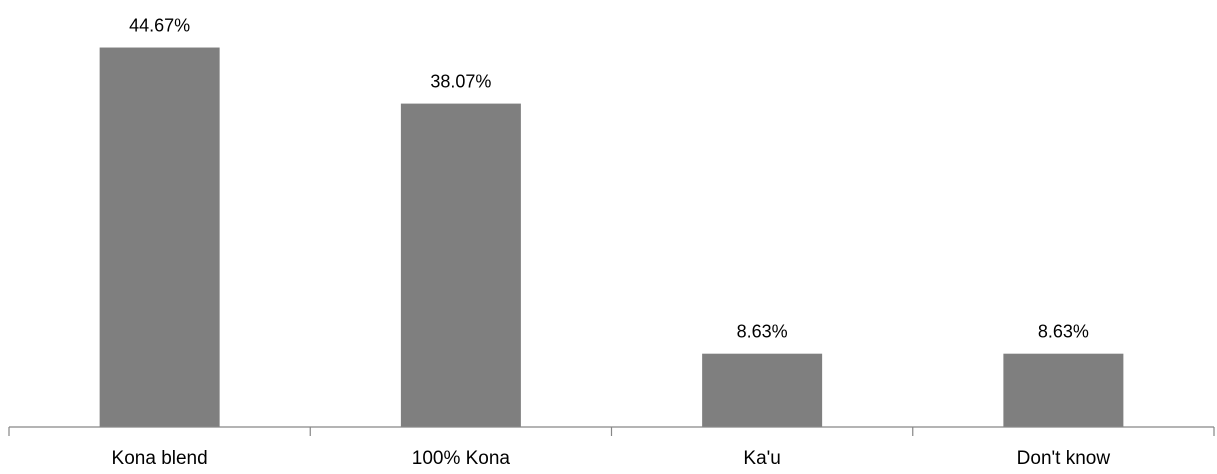  Describe the element at coordinates (611, 458) in the screenshot. I see `x-tick-labels-layer: Kona blend 100% Kona Ka'u Don't know` at that location.